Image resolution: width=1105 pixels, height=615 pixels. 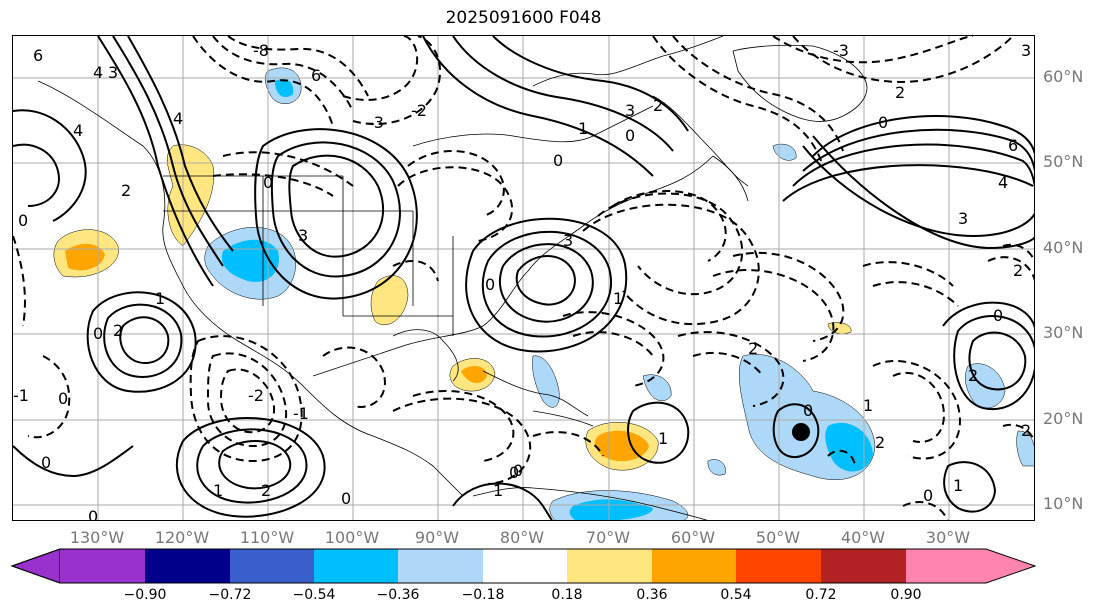 I want to click on lon-label: 120°W, so click(x=182, y=537).